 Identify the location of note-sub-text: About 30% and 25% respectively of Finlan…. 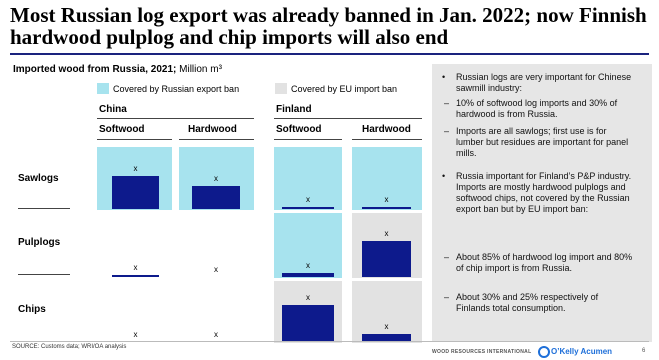
(527, 302).